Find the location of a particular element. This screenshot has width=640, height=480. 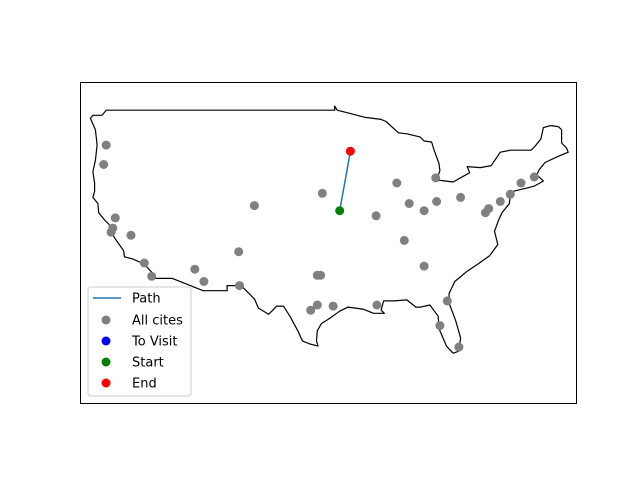

legend-start-label: Start is located at coordinates (148, 363).